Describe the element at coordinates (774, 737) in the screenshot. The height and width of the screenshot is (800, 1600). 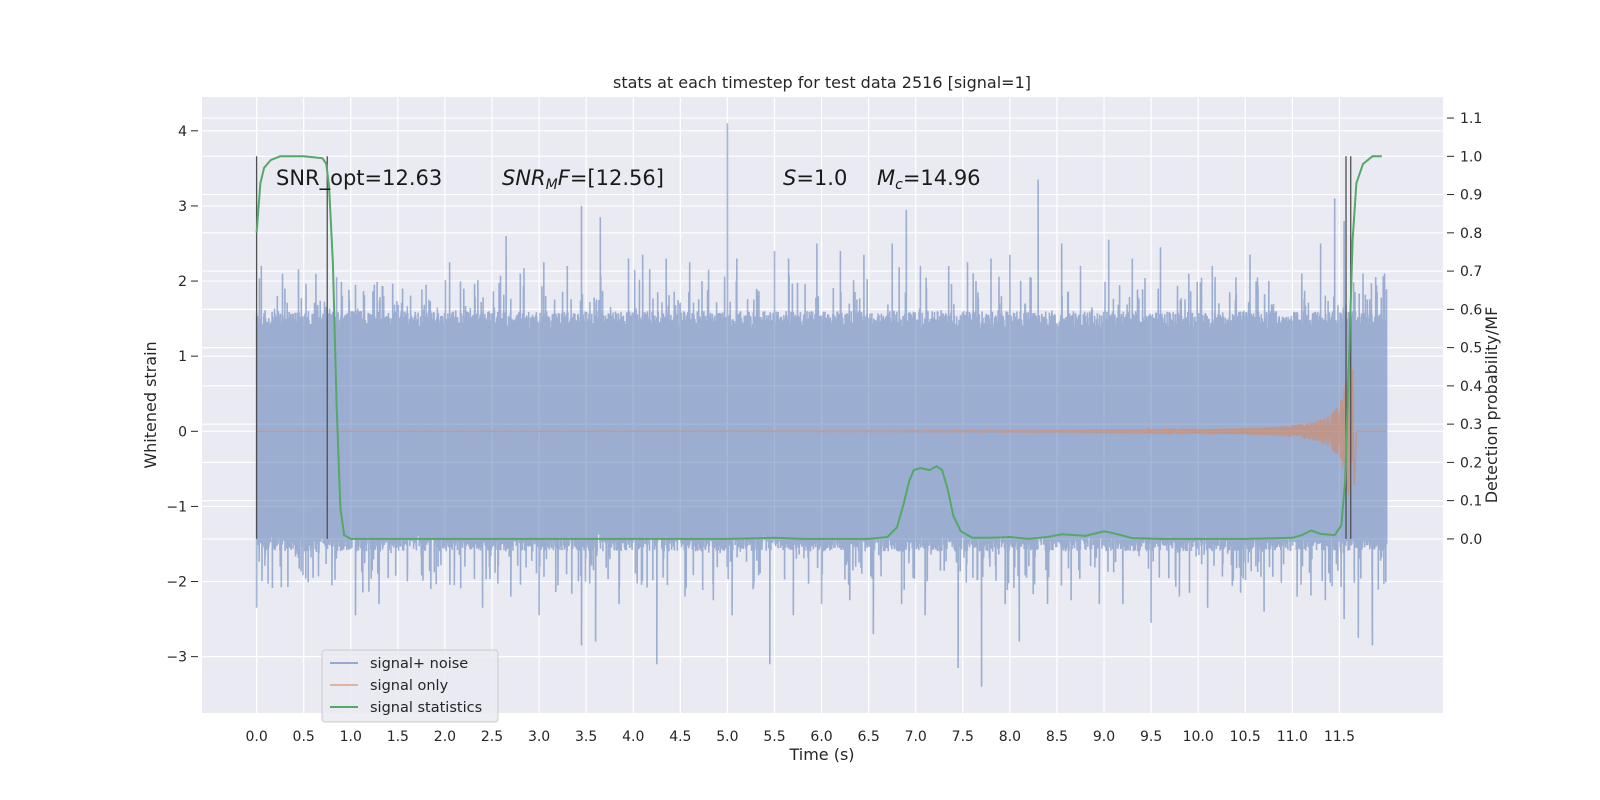
I see `x-tick-label-11: 5.5` at that location.